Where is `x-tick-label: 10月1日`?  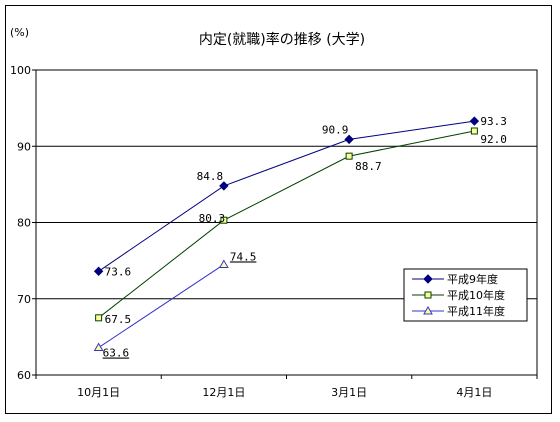
x-tick-label: 10月1日 is located at coordinates (98, 392).